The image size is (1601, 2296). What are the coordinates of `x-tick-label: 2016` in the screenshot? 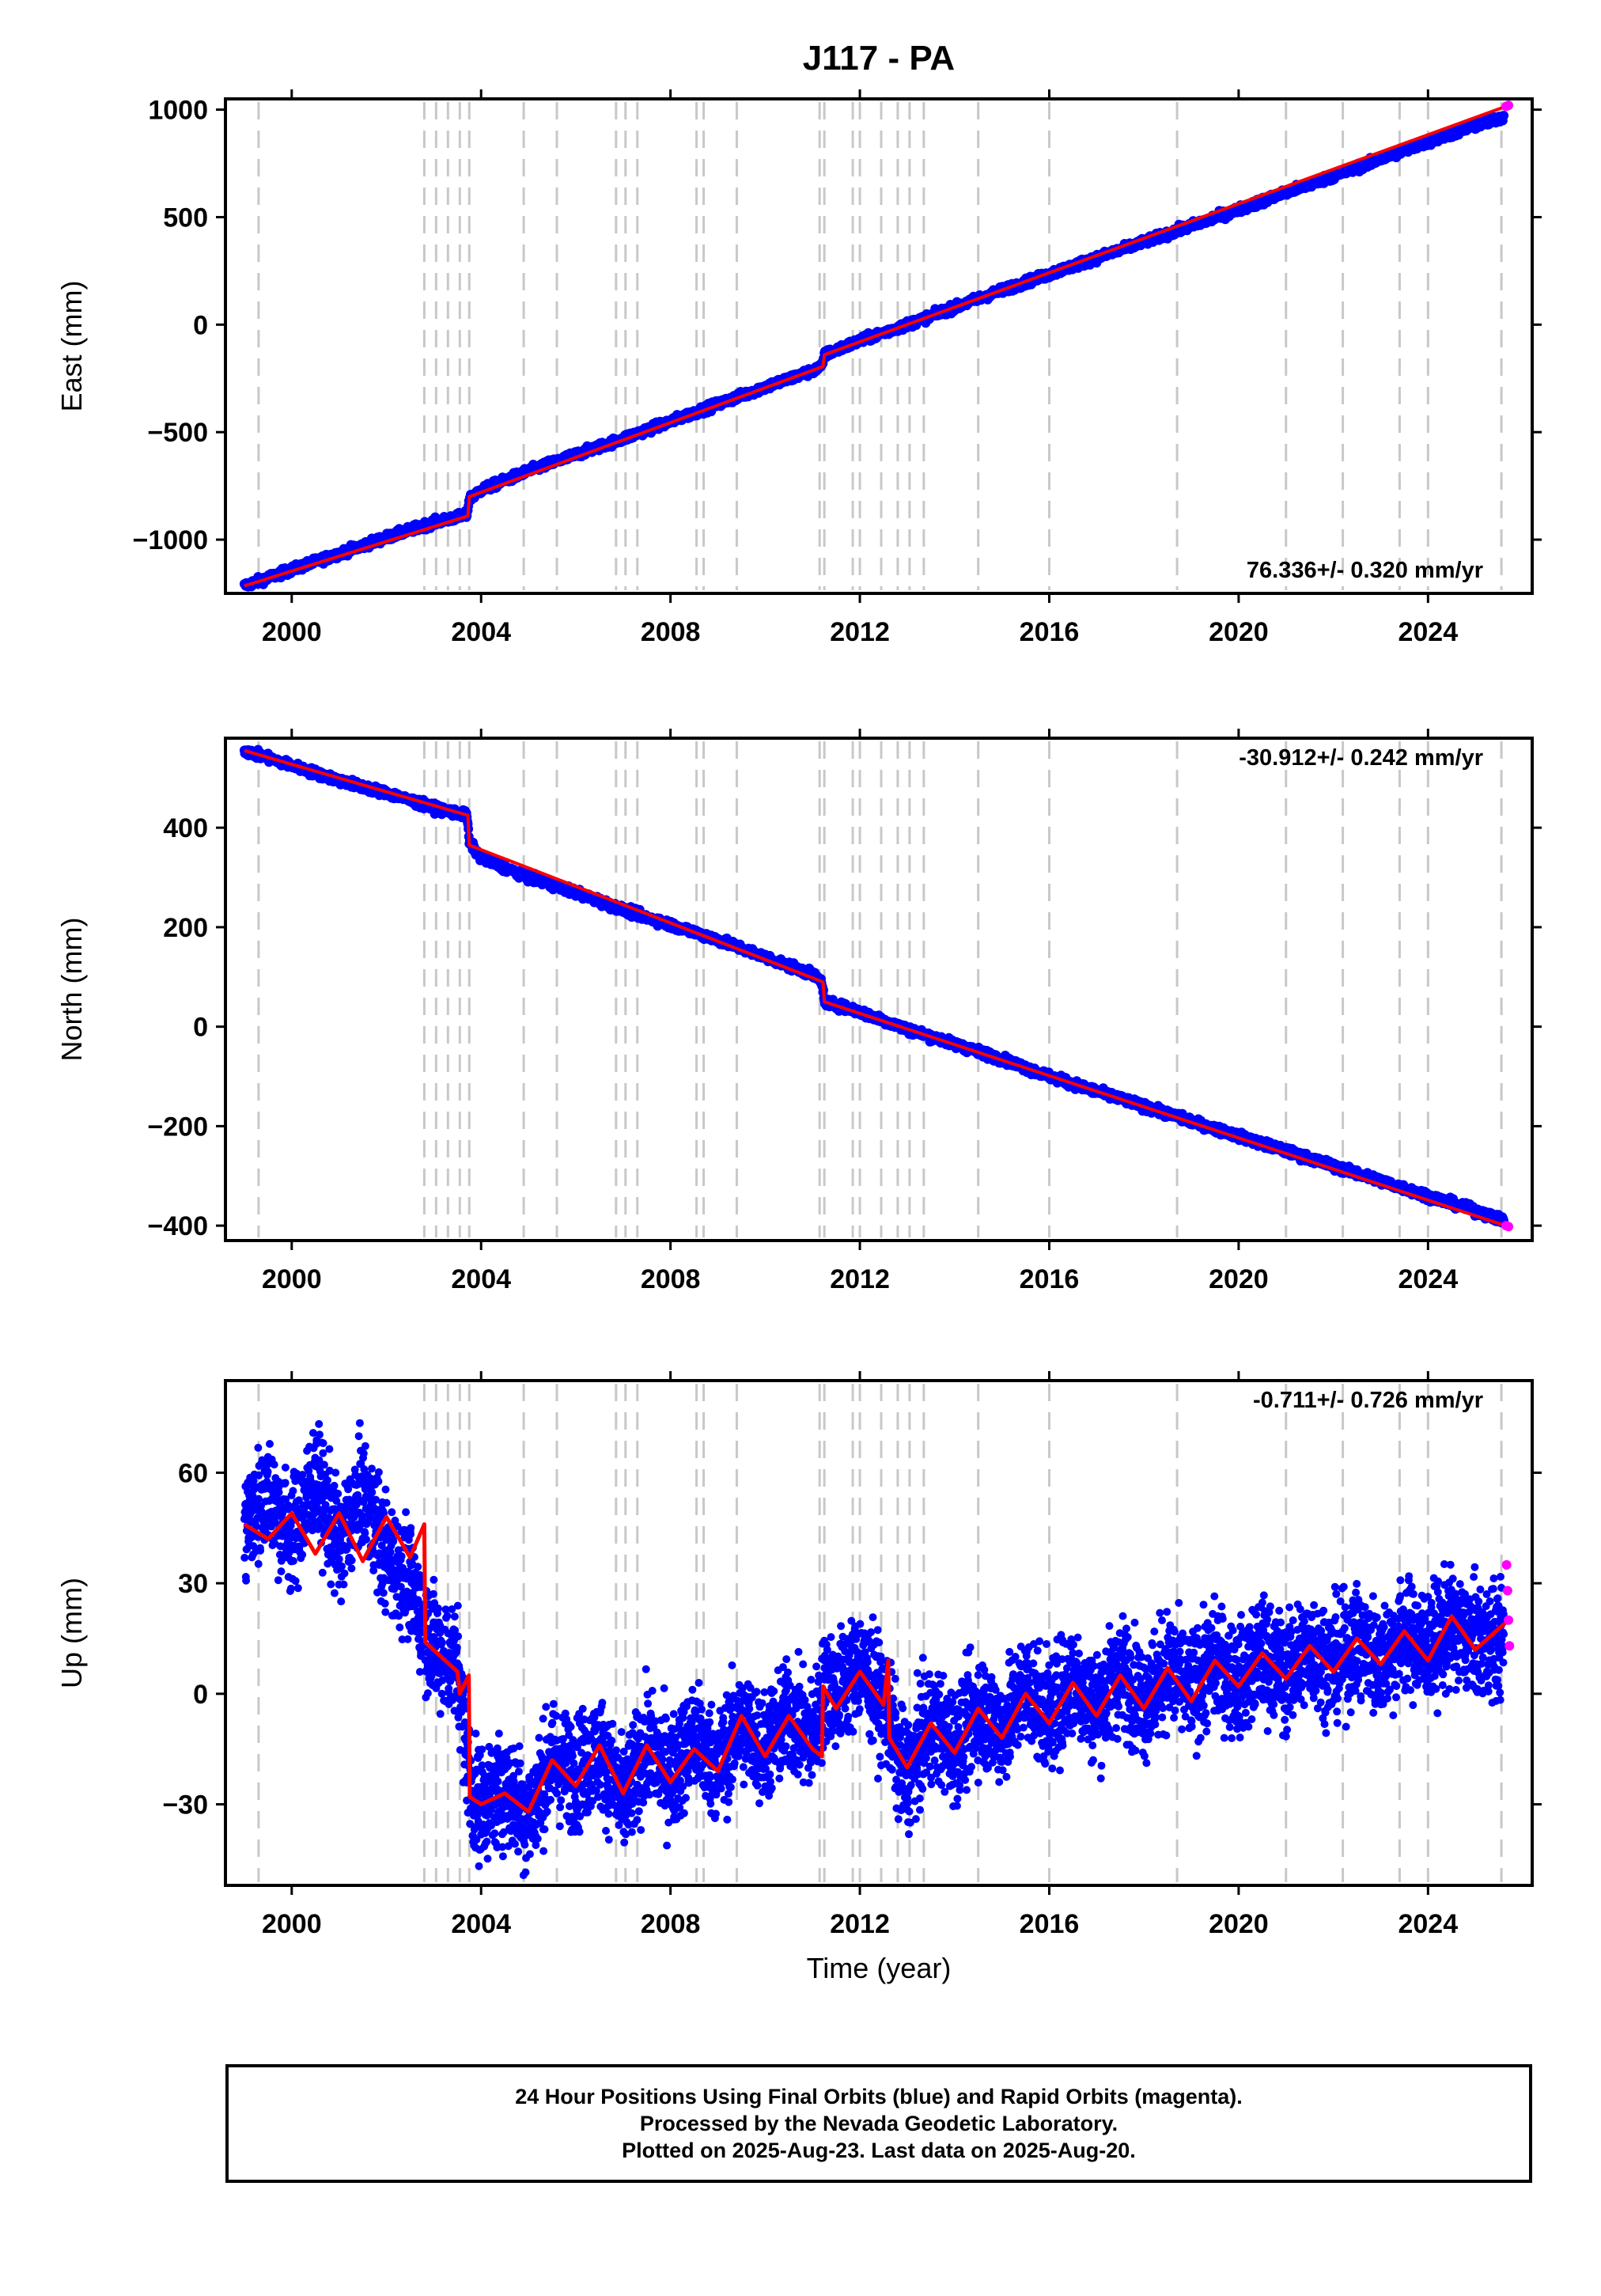 It's located at (1050, 632).